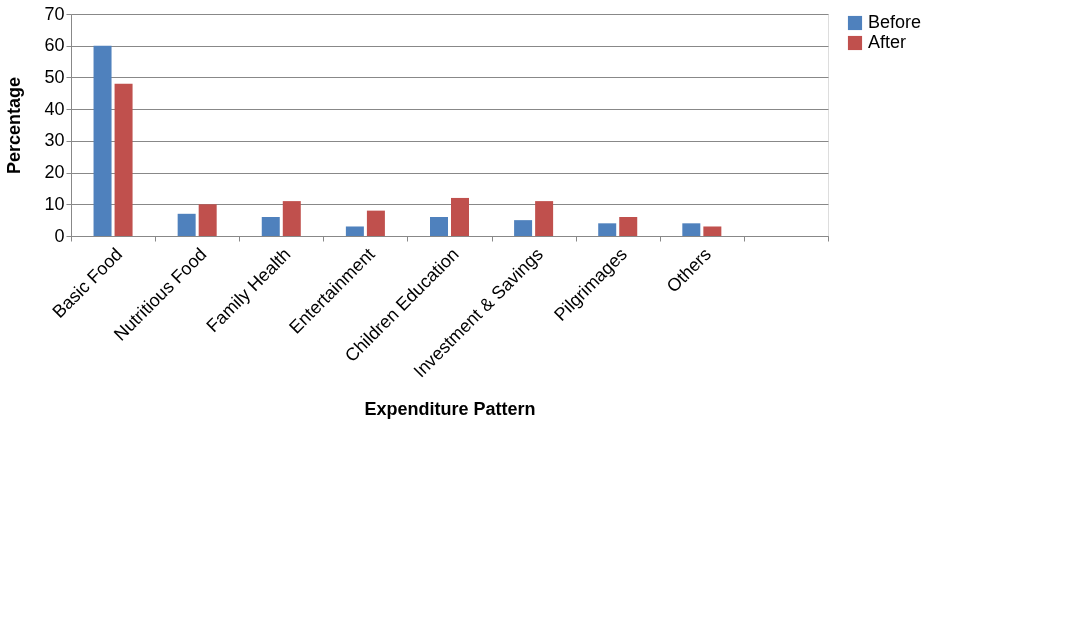  Describe the element at coordinates (54, 45) in the screenshot. I see `y-tick-label: 60` at that location.